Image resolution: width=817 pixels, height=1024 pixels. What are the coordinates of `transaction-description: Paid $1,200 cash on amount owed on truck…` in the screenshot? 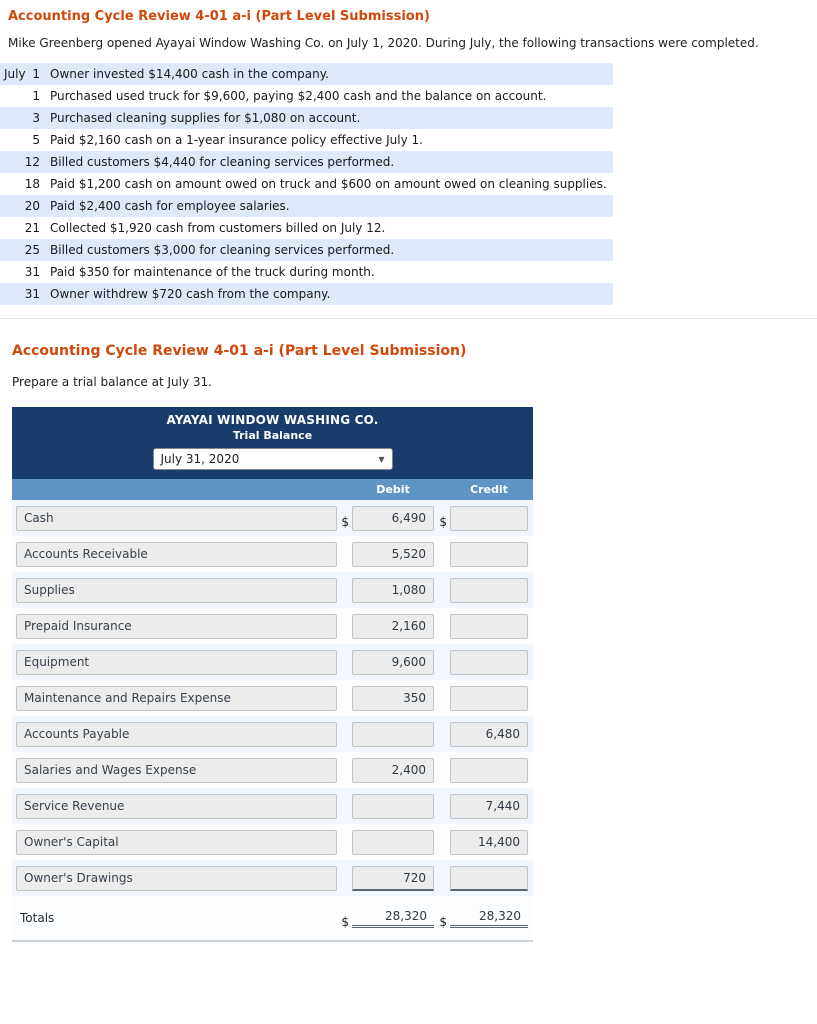 It's located at (328, 184).